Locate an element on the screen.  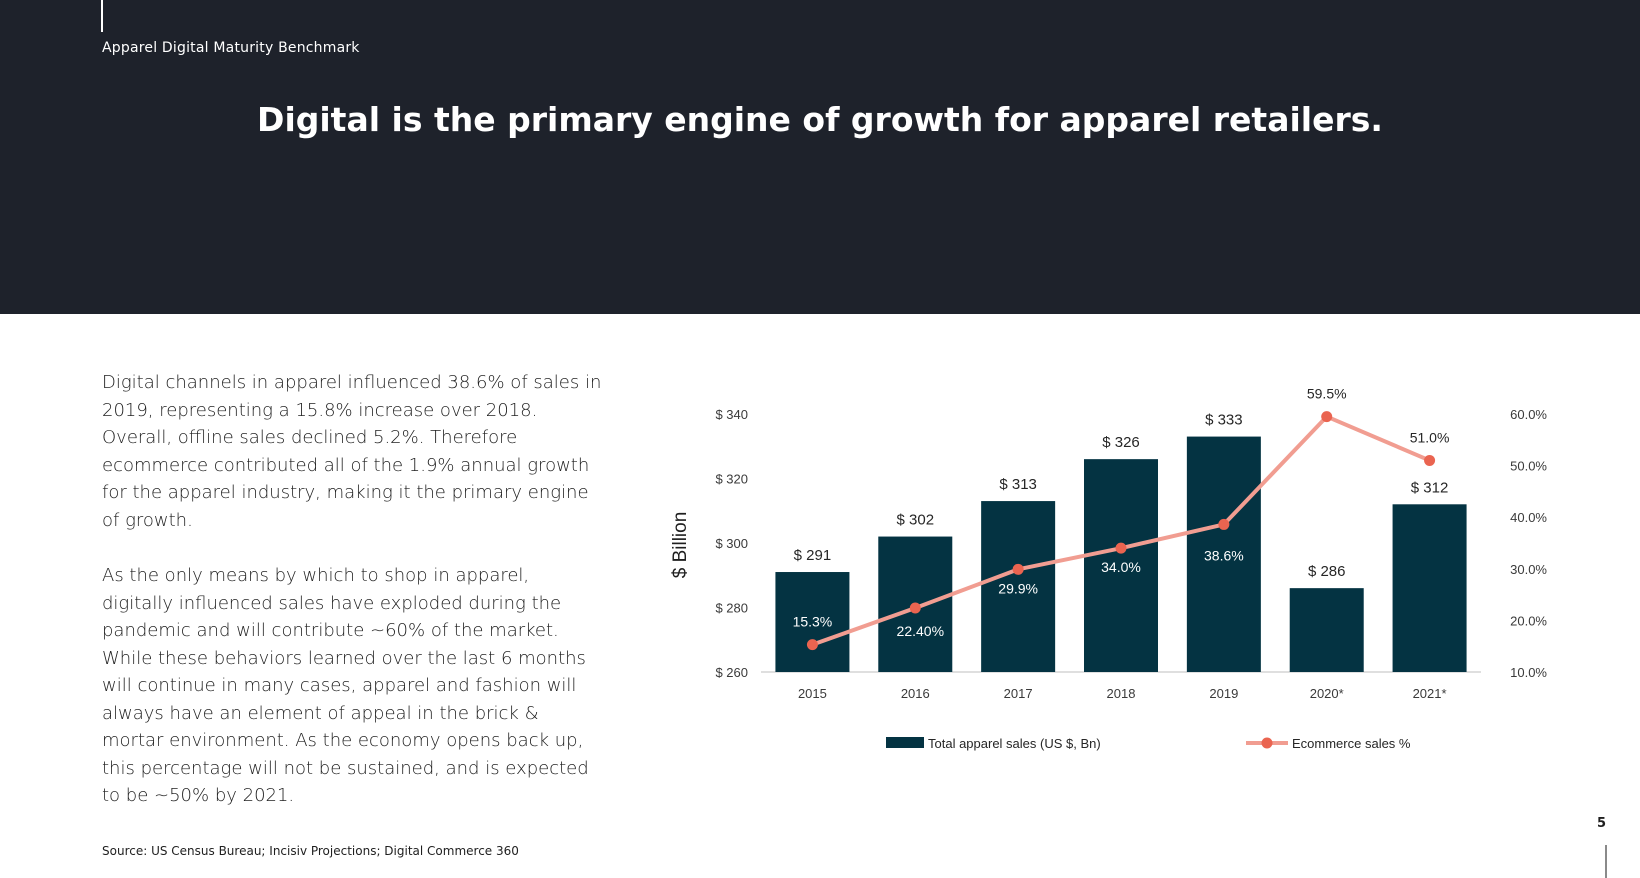
x-tick-label: 2020* is located at coordinates (1327, 693).